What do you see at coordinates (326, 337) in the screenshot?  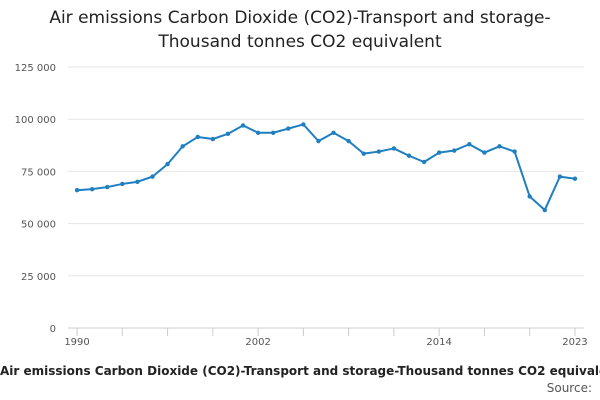 I see `x-axis: 1990 2002 2014 2023` at bounding box center [326, 337].